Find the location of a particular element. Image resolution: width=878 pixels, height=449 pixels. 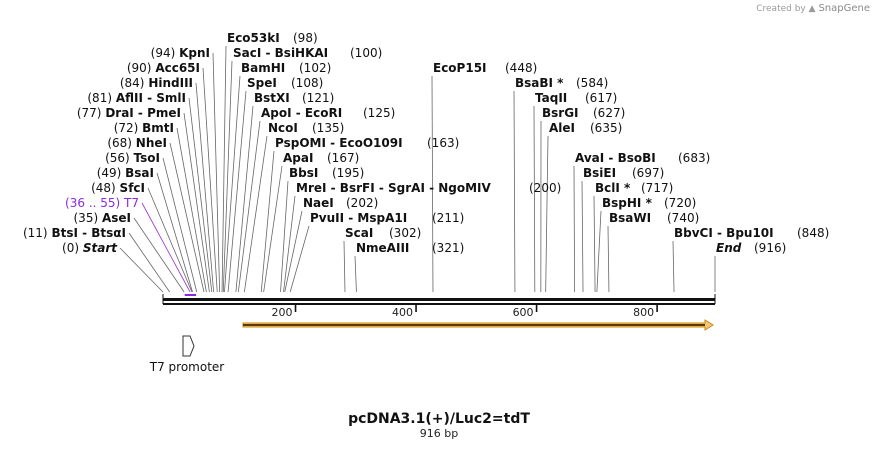

leader-naei is located at coordinates (293, 251).